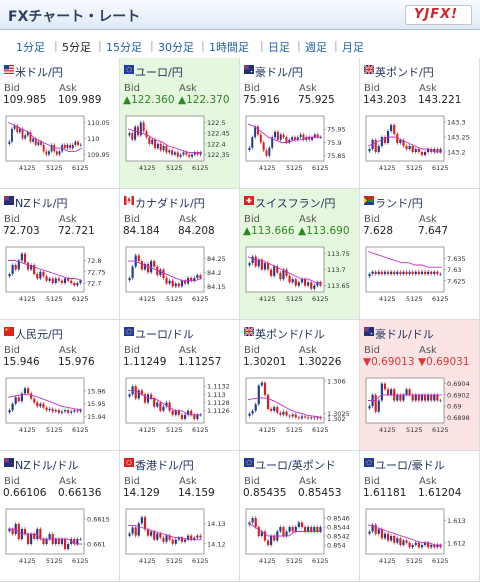  I want to click on mini-candlestick-chart: 122.5 122.45 122.4 122.35 4125 5125 6125, so click(179, 144).